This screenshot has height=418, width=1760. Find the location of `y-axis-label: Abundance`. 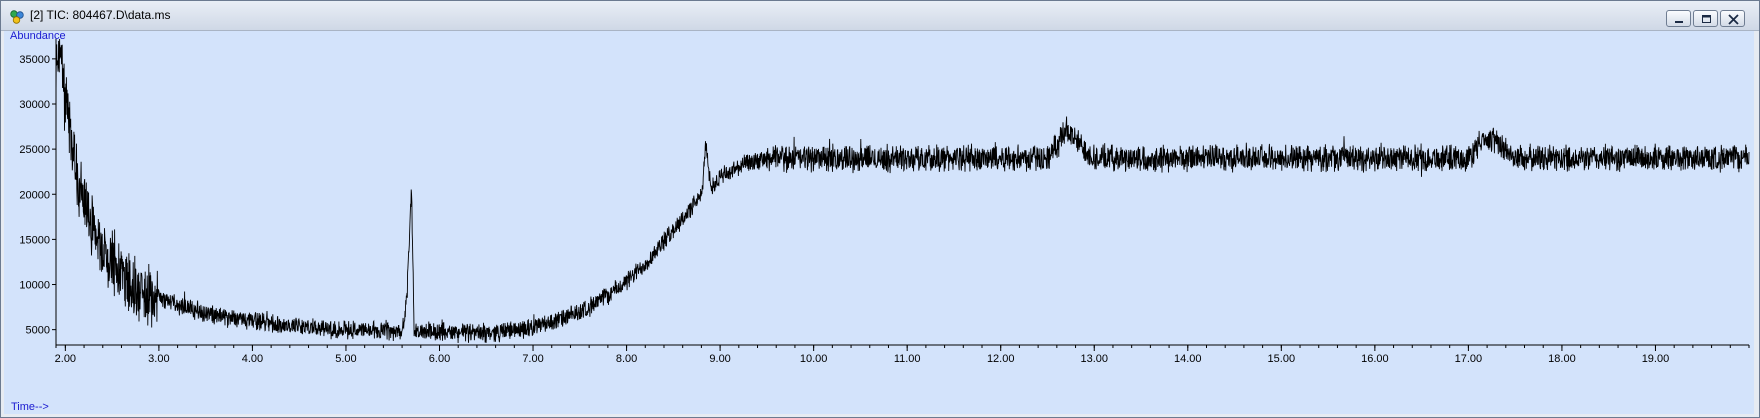

y-axis-label: Abundance is located at coordinates (38, 36).